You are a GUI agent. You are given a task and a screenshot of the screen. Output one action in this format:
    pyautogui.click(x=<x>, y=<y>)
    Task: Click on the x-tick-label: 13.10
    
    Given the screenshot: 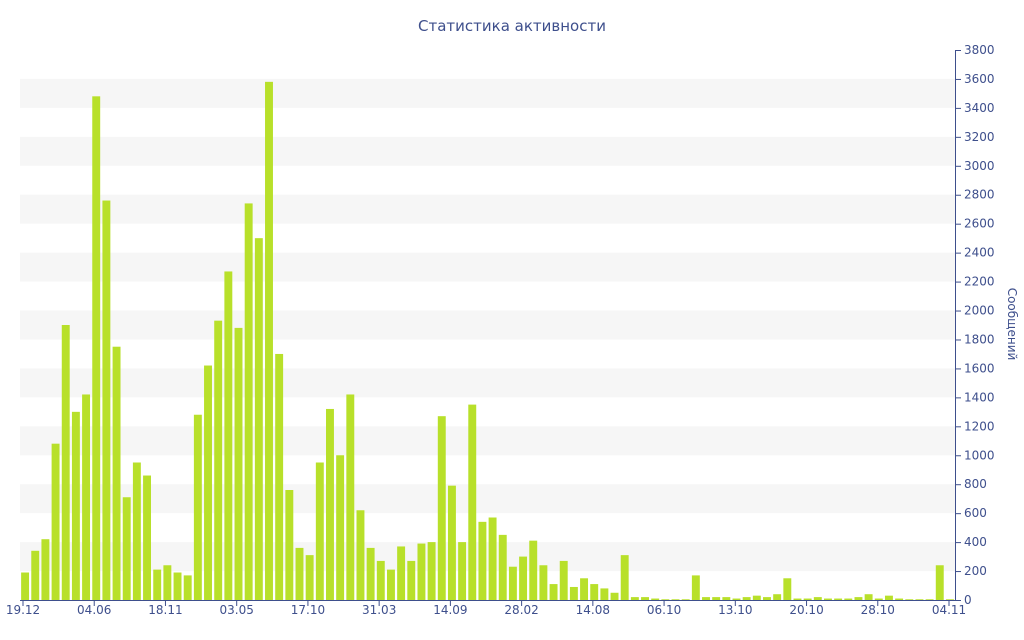 What is the action you would take?
    pyautogui.click(x=735, y=610)
    